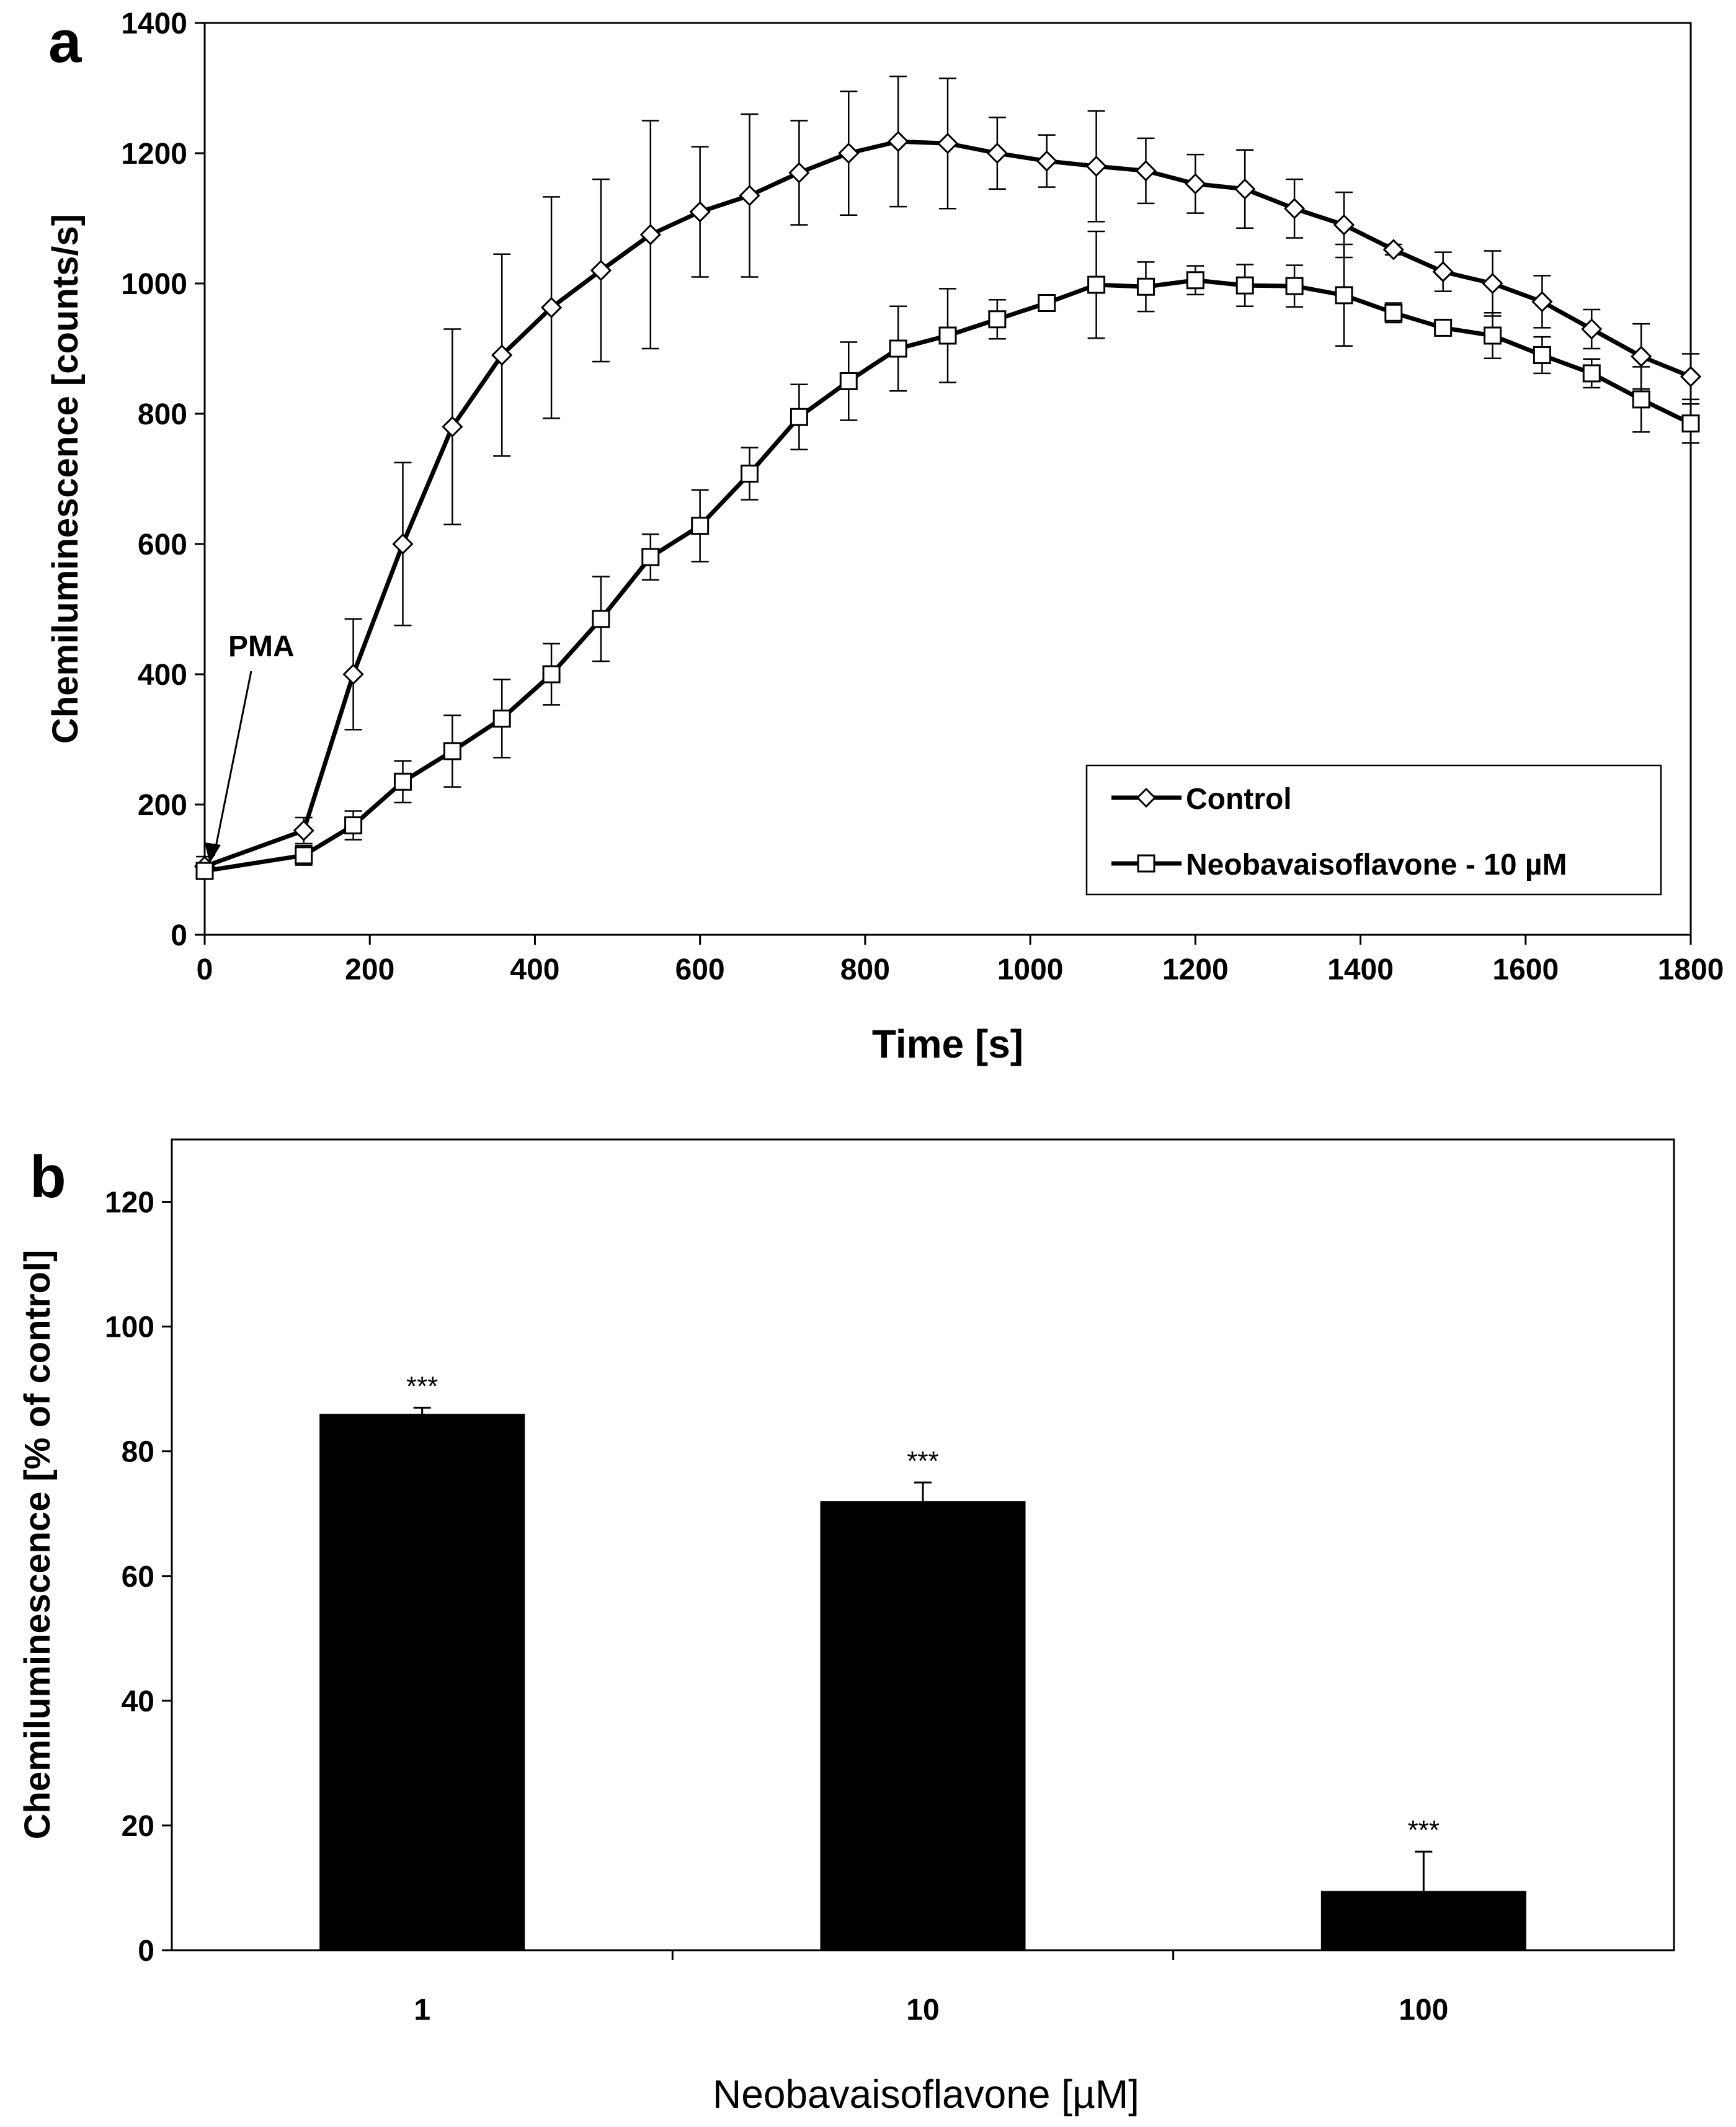 The height and width of the screenshot is (2127, 1736). I want to click on x-tick-label: 1000, so click(1030, 969).